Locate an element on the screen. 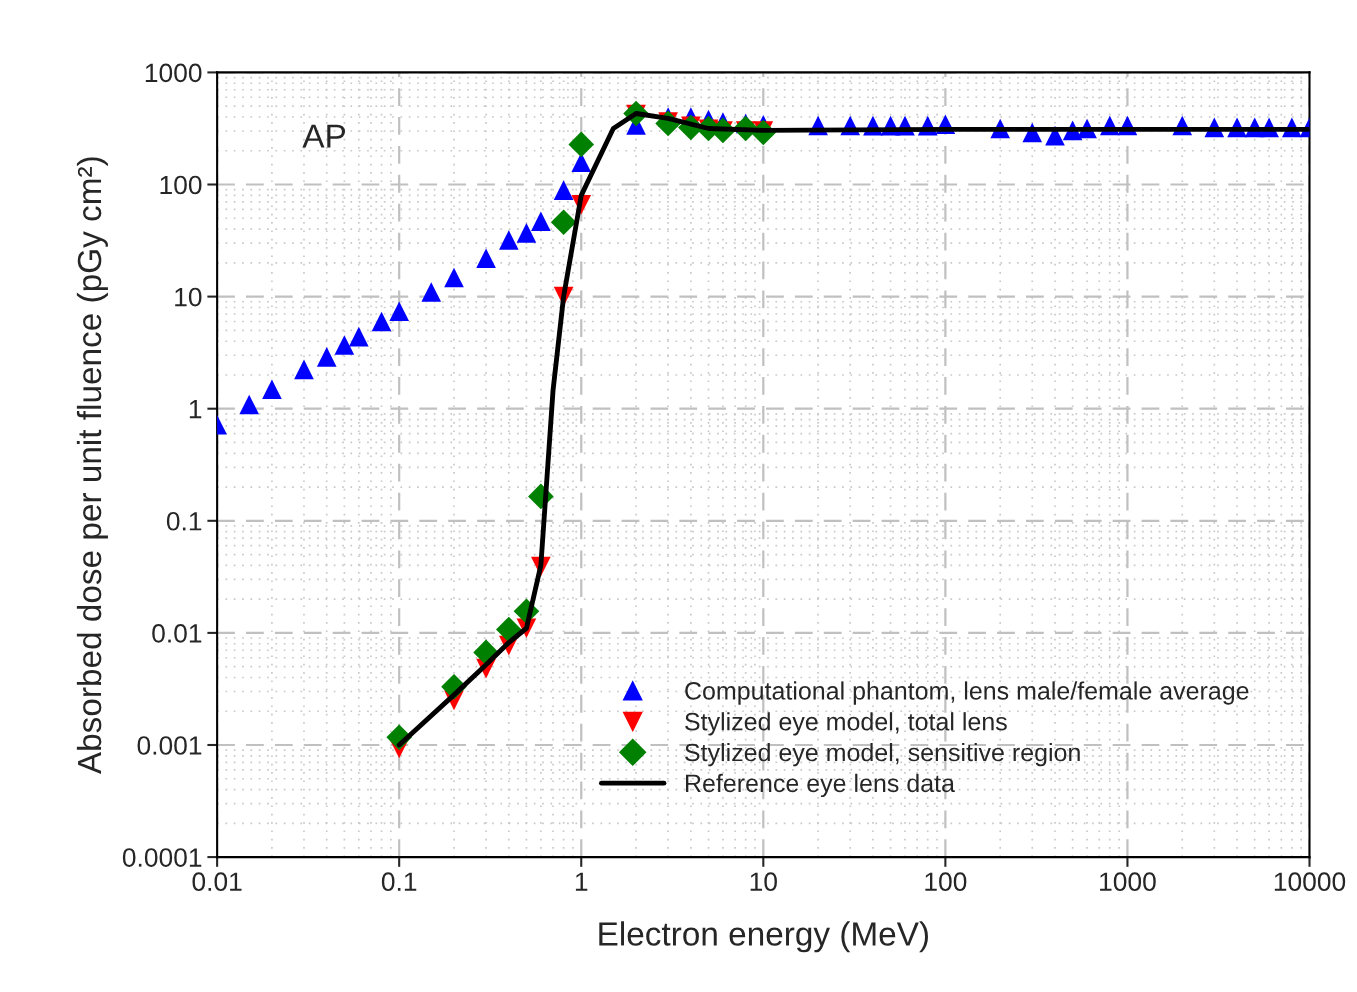  y-tick-label: 0.0001 is located at coordinates (162, 857).